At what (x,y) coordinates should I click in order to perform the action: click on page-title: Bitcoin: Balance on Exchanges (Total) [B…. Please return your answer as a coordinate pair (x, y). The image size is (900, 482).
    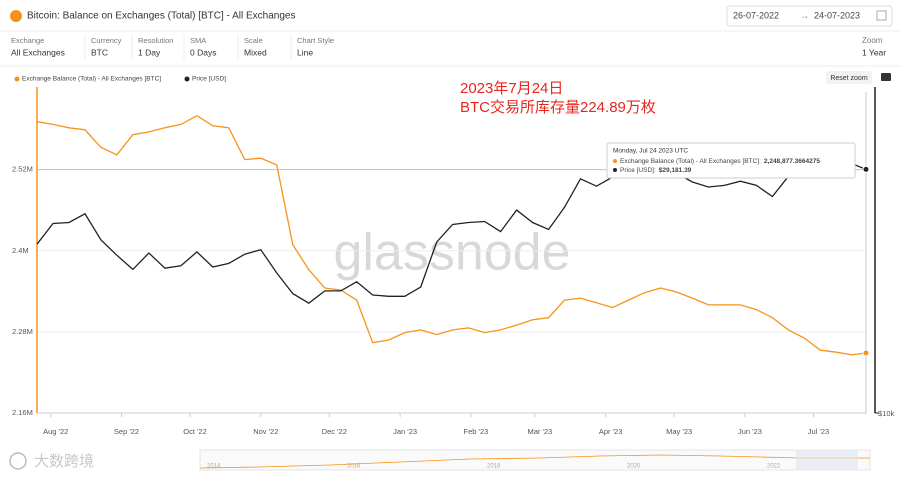
    Looking at the image, I should click on (161, 16).